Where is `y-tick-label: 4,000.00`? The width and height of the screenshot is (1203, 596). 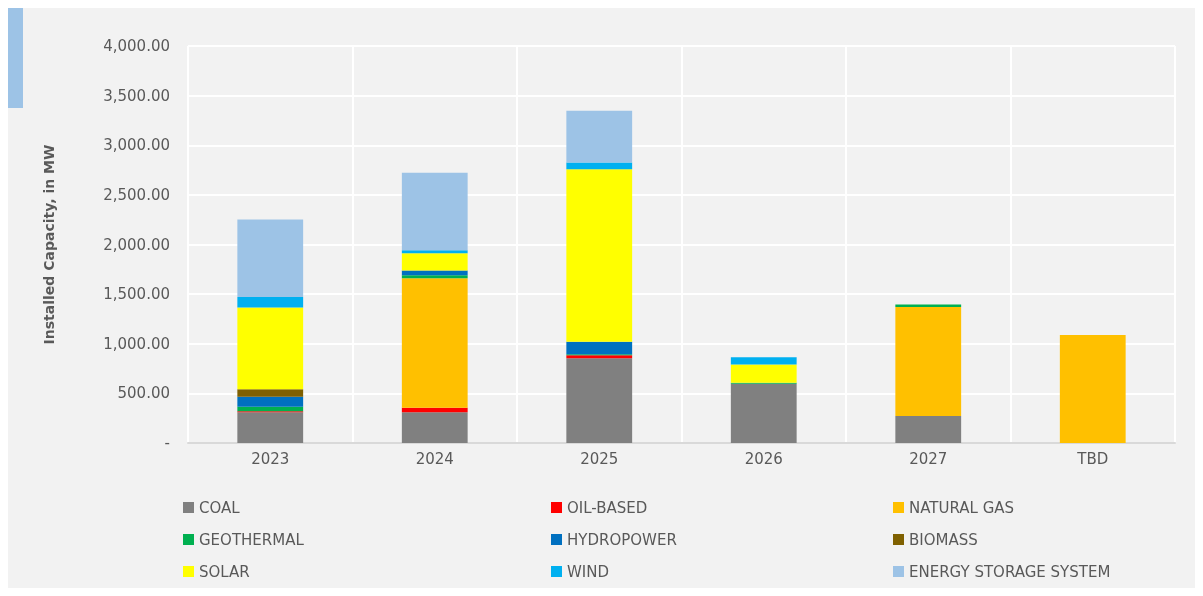
y-tick-label: 4,000.00 is located at coordinates (136, 46).